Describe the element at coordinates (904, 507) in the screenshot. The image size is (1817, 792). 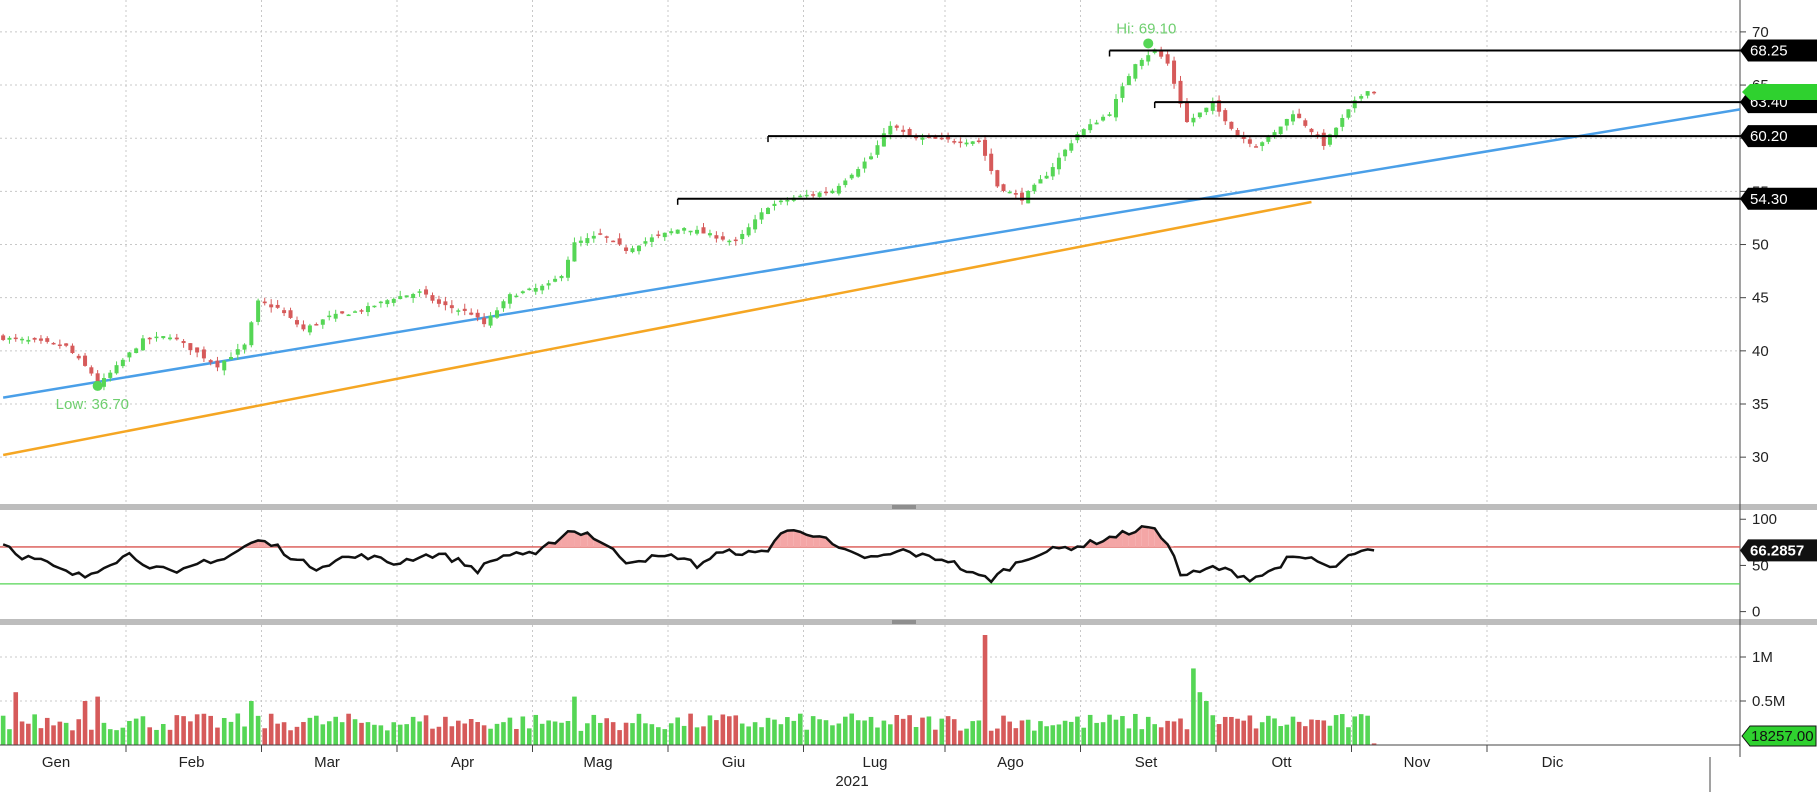
I see `divider-handle-top` at that location.